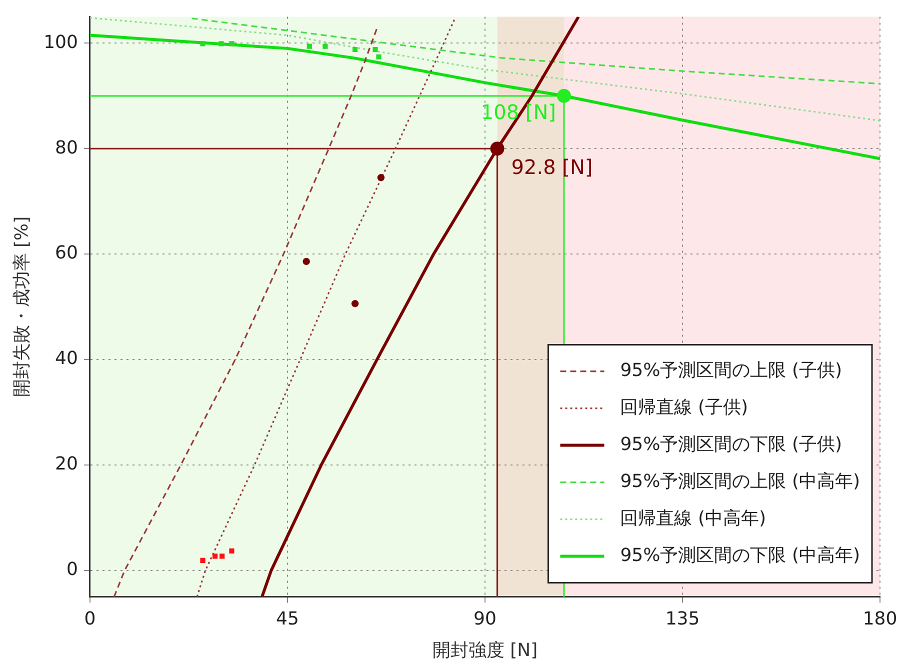  I want to click on x-tick-label: 45, so click(287, 619).